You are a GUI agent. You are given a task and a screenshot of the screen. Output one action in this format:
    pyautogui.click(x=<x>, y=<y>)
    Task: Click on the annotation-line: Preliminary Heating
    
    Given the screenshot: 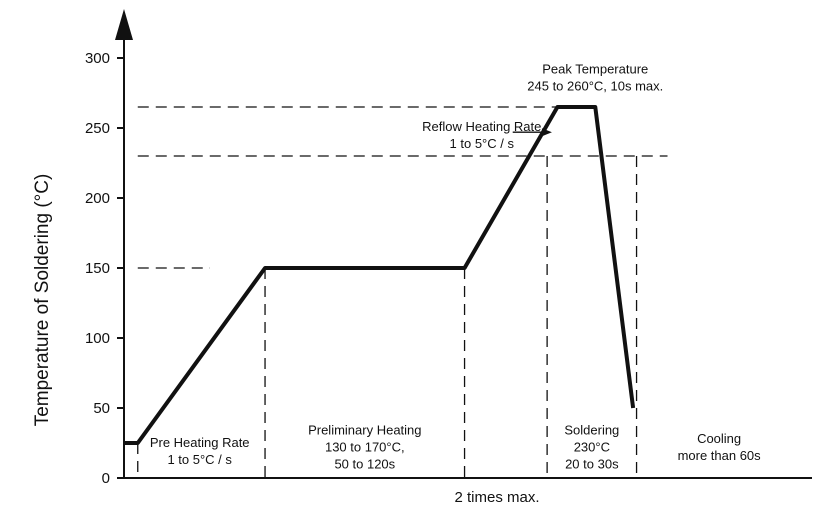 What is the action you would take?
    pyautogui.click(x=364, y=430)
    